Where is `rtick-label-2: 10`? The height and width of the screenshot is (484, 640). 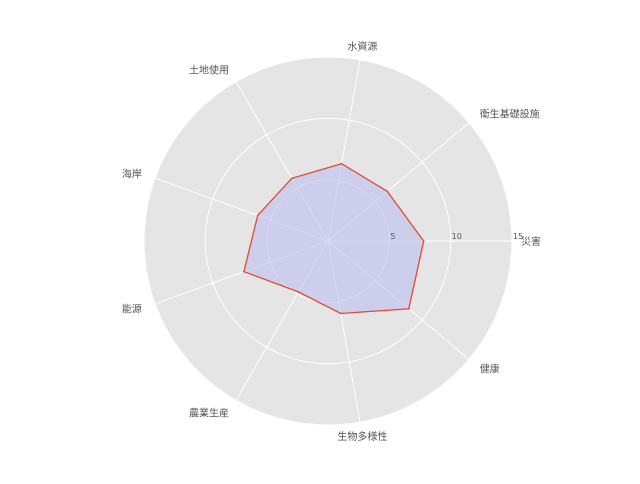 rtick-label-2: 10 is located at coordinates (457, 236).